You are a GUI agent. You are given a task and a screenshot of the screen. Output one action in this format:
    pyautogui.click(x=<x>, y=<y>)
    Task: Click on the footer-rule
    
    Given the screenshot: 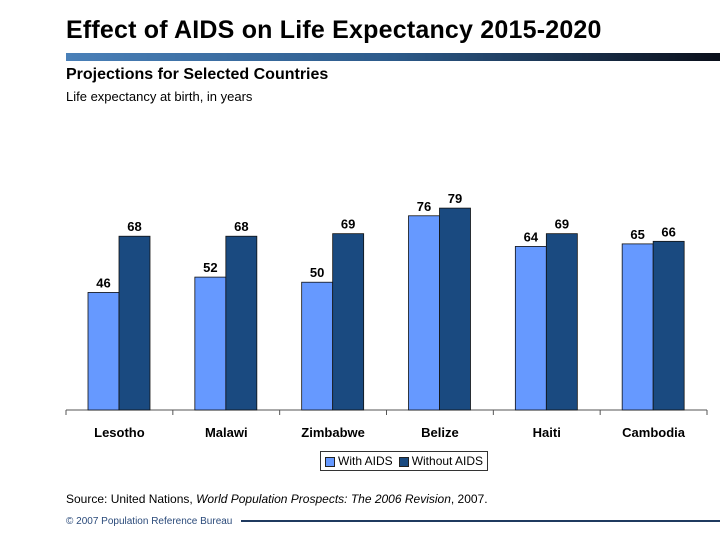 What is the action you would take?
    pyautogui.click(x=480, y=521)
    